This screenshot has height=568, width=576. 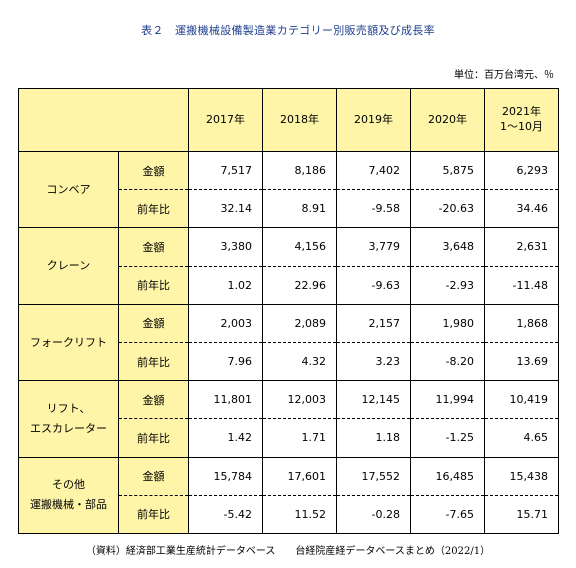 I want to click on unit-note: 単位：百万台湾元、％, so click(x=504, y=75).